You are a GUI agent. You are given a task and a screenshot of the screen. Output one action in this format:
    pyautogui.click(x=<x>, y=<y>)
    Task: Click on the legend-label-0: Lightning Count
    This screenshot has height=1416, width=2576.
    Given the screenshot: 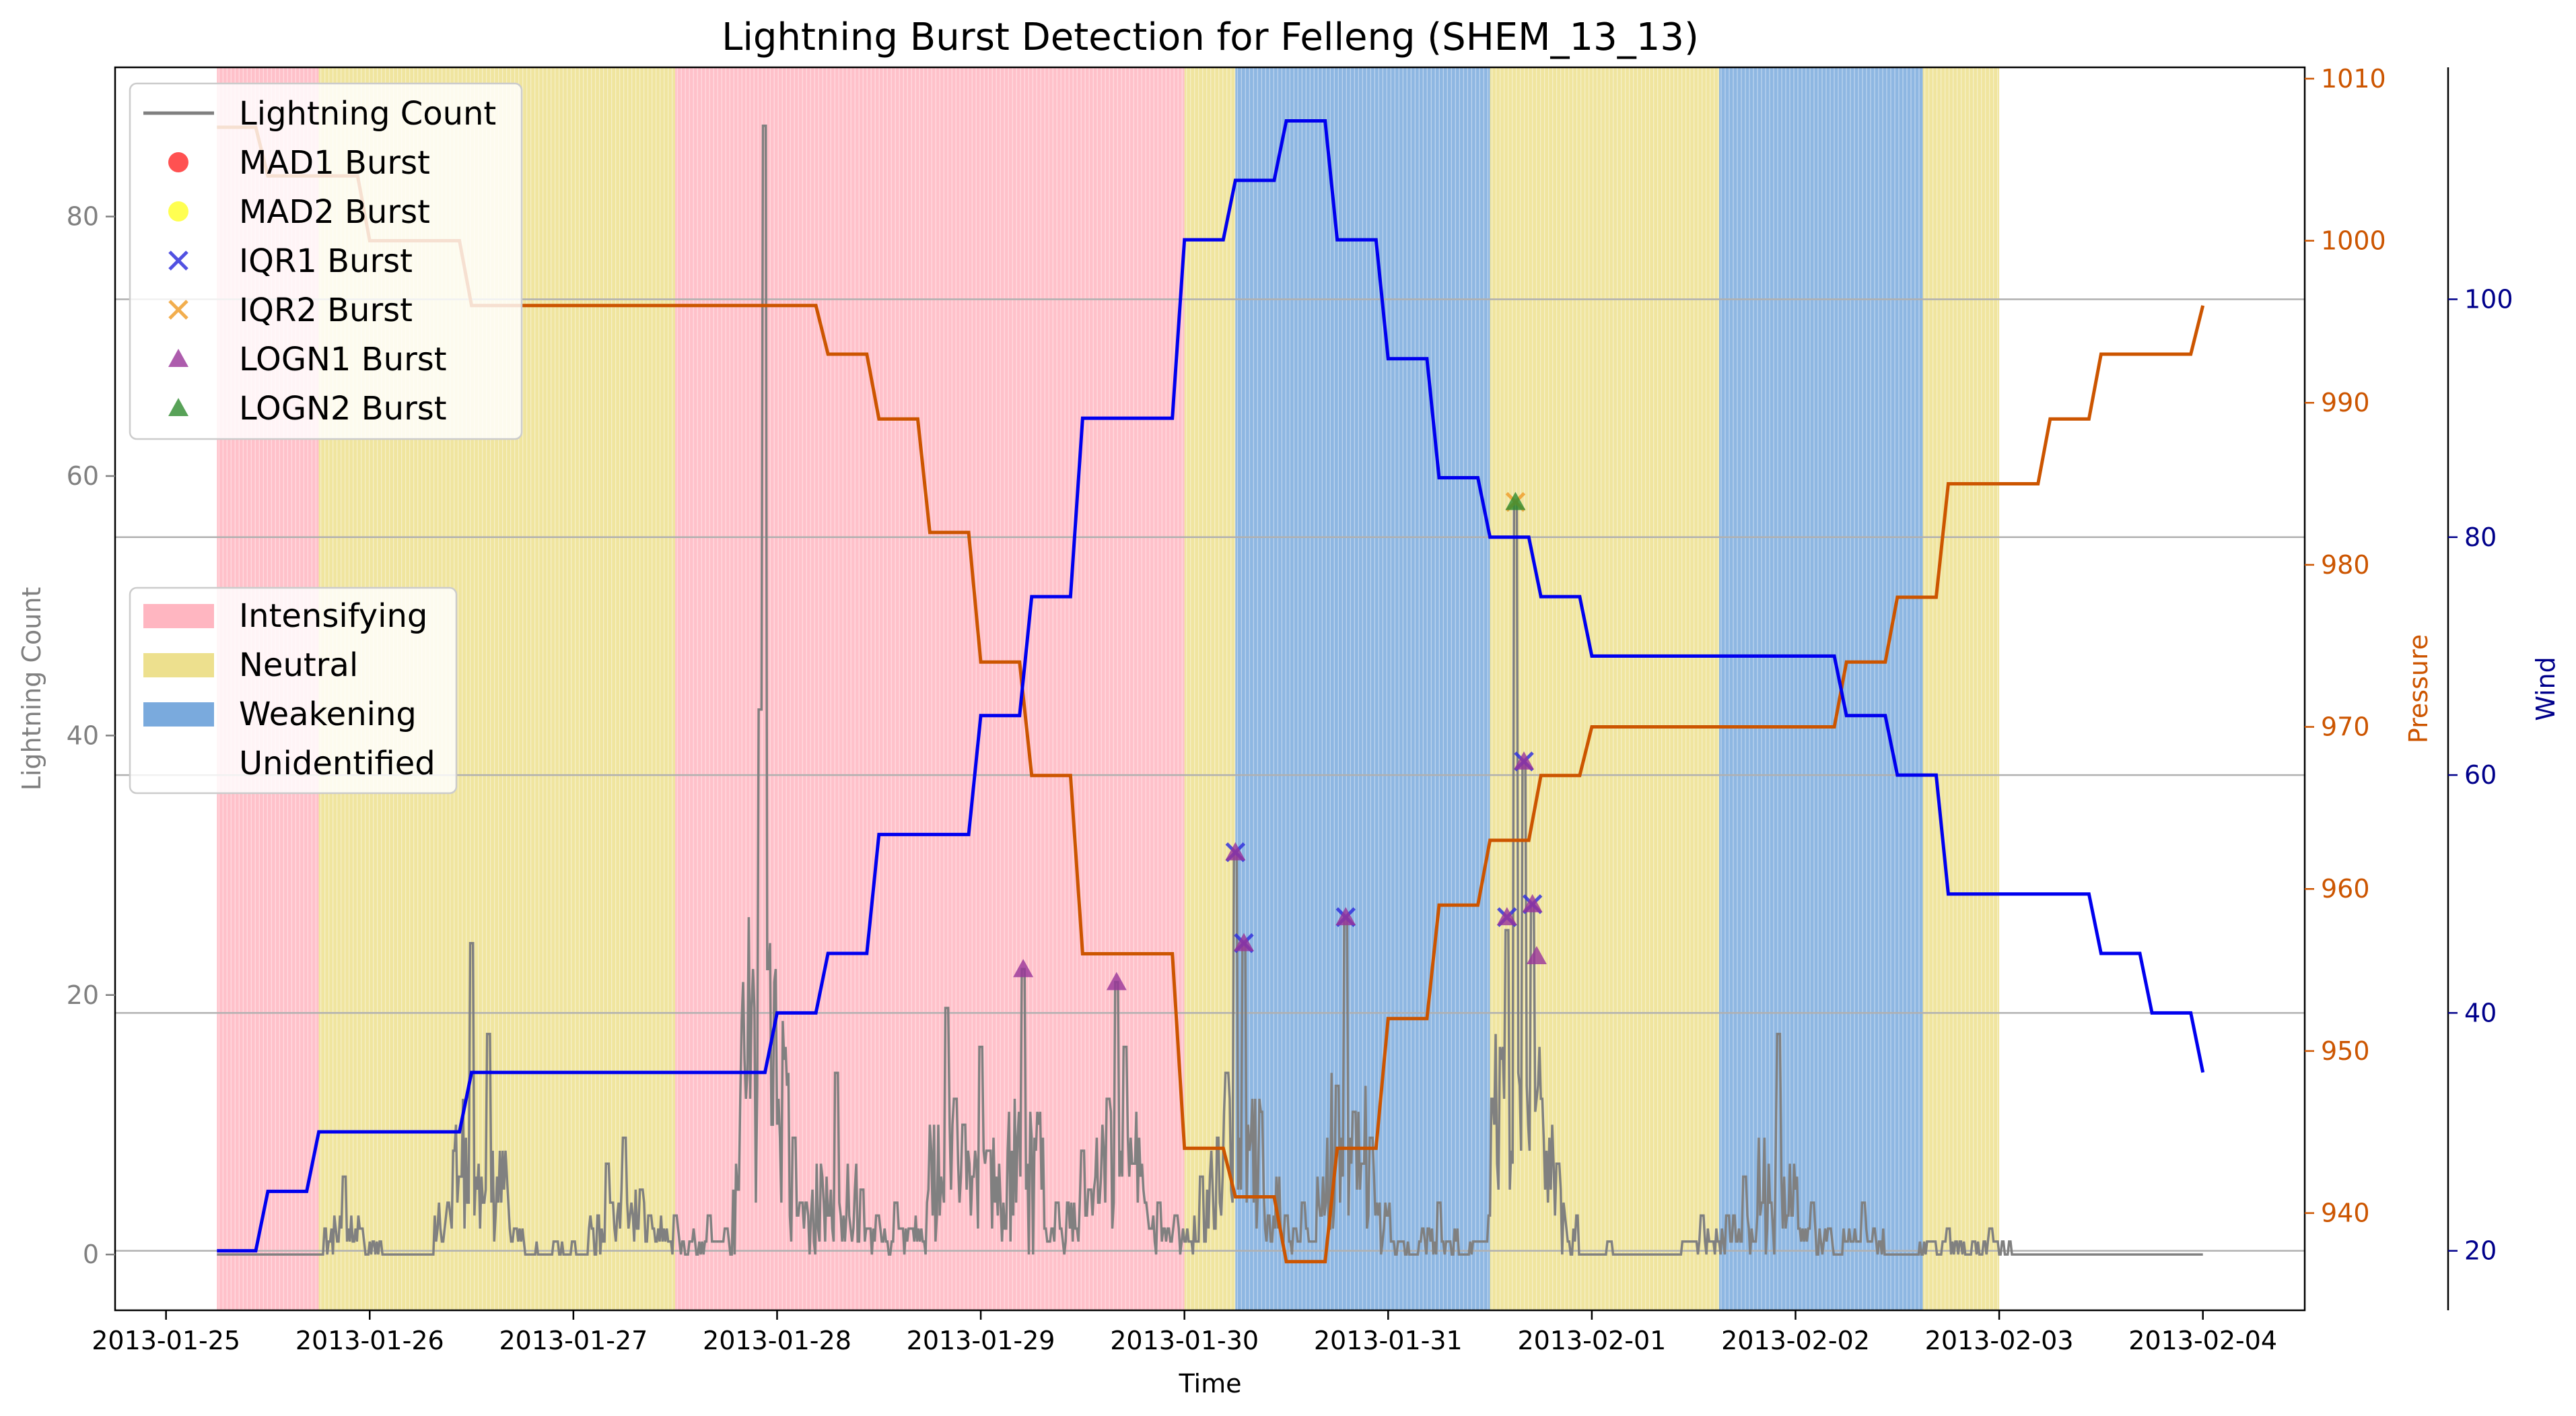 What is the action you would take?
    pyautogui.click(x=367, y=114)
    